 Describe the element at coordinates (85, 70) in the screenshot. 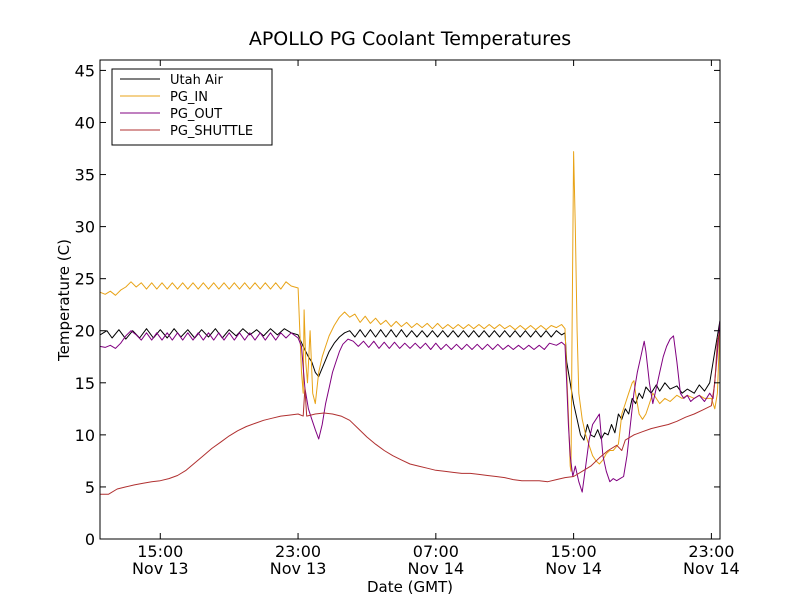

I see `y-tick-label: 45` at that location.